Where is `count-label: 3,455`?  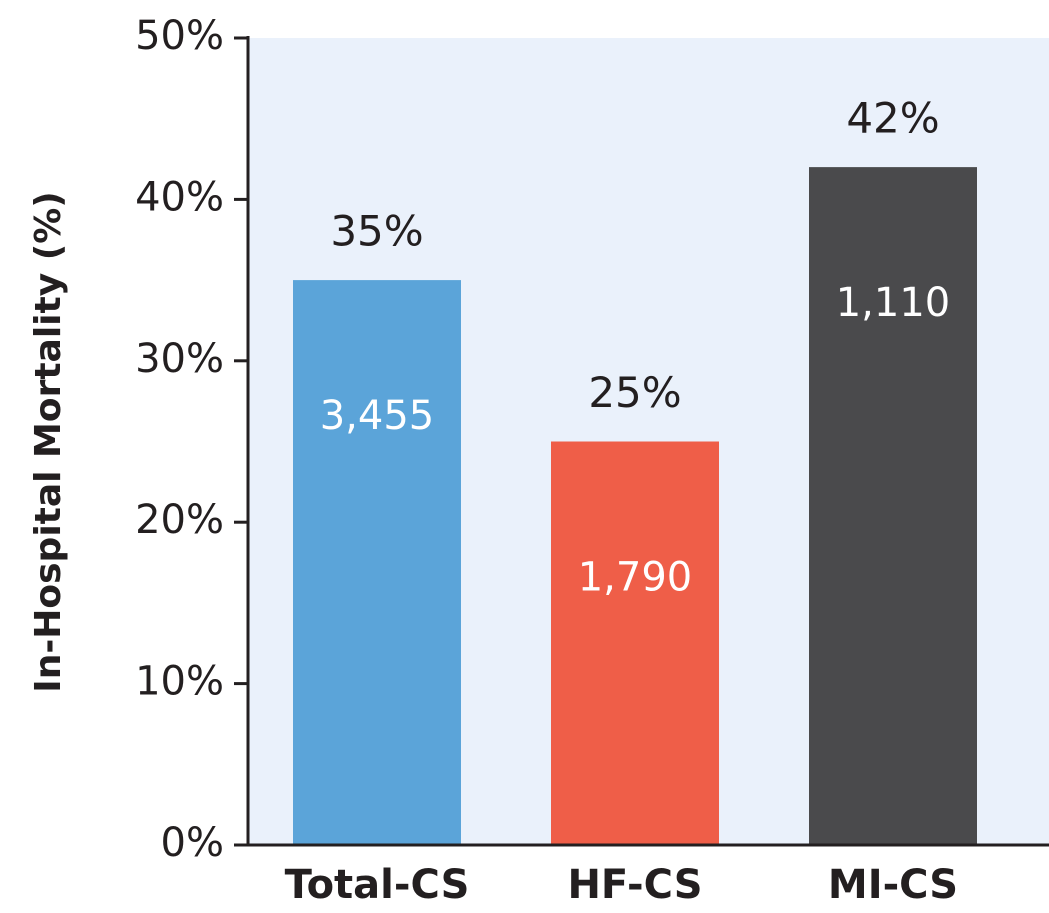 count-label: 3,455 is located at coordinates (377, 416).